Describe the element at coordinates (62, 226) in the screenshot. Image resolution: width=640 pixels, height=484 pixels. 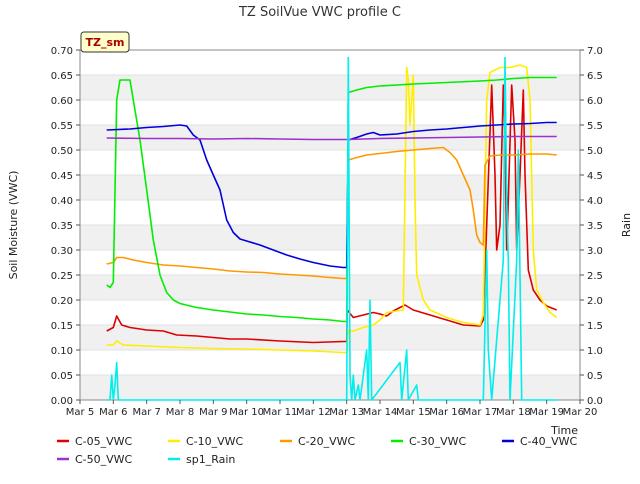
I see `y-tick-label: 0.35` at that location.